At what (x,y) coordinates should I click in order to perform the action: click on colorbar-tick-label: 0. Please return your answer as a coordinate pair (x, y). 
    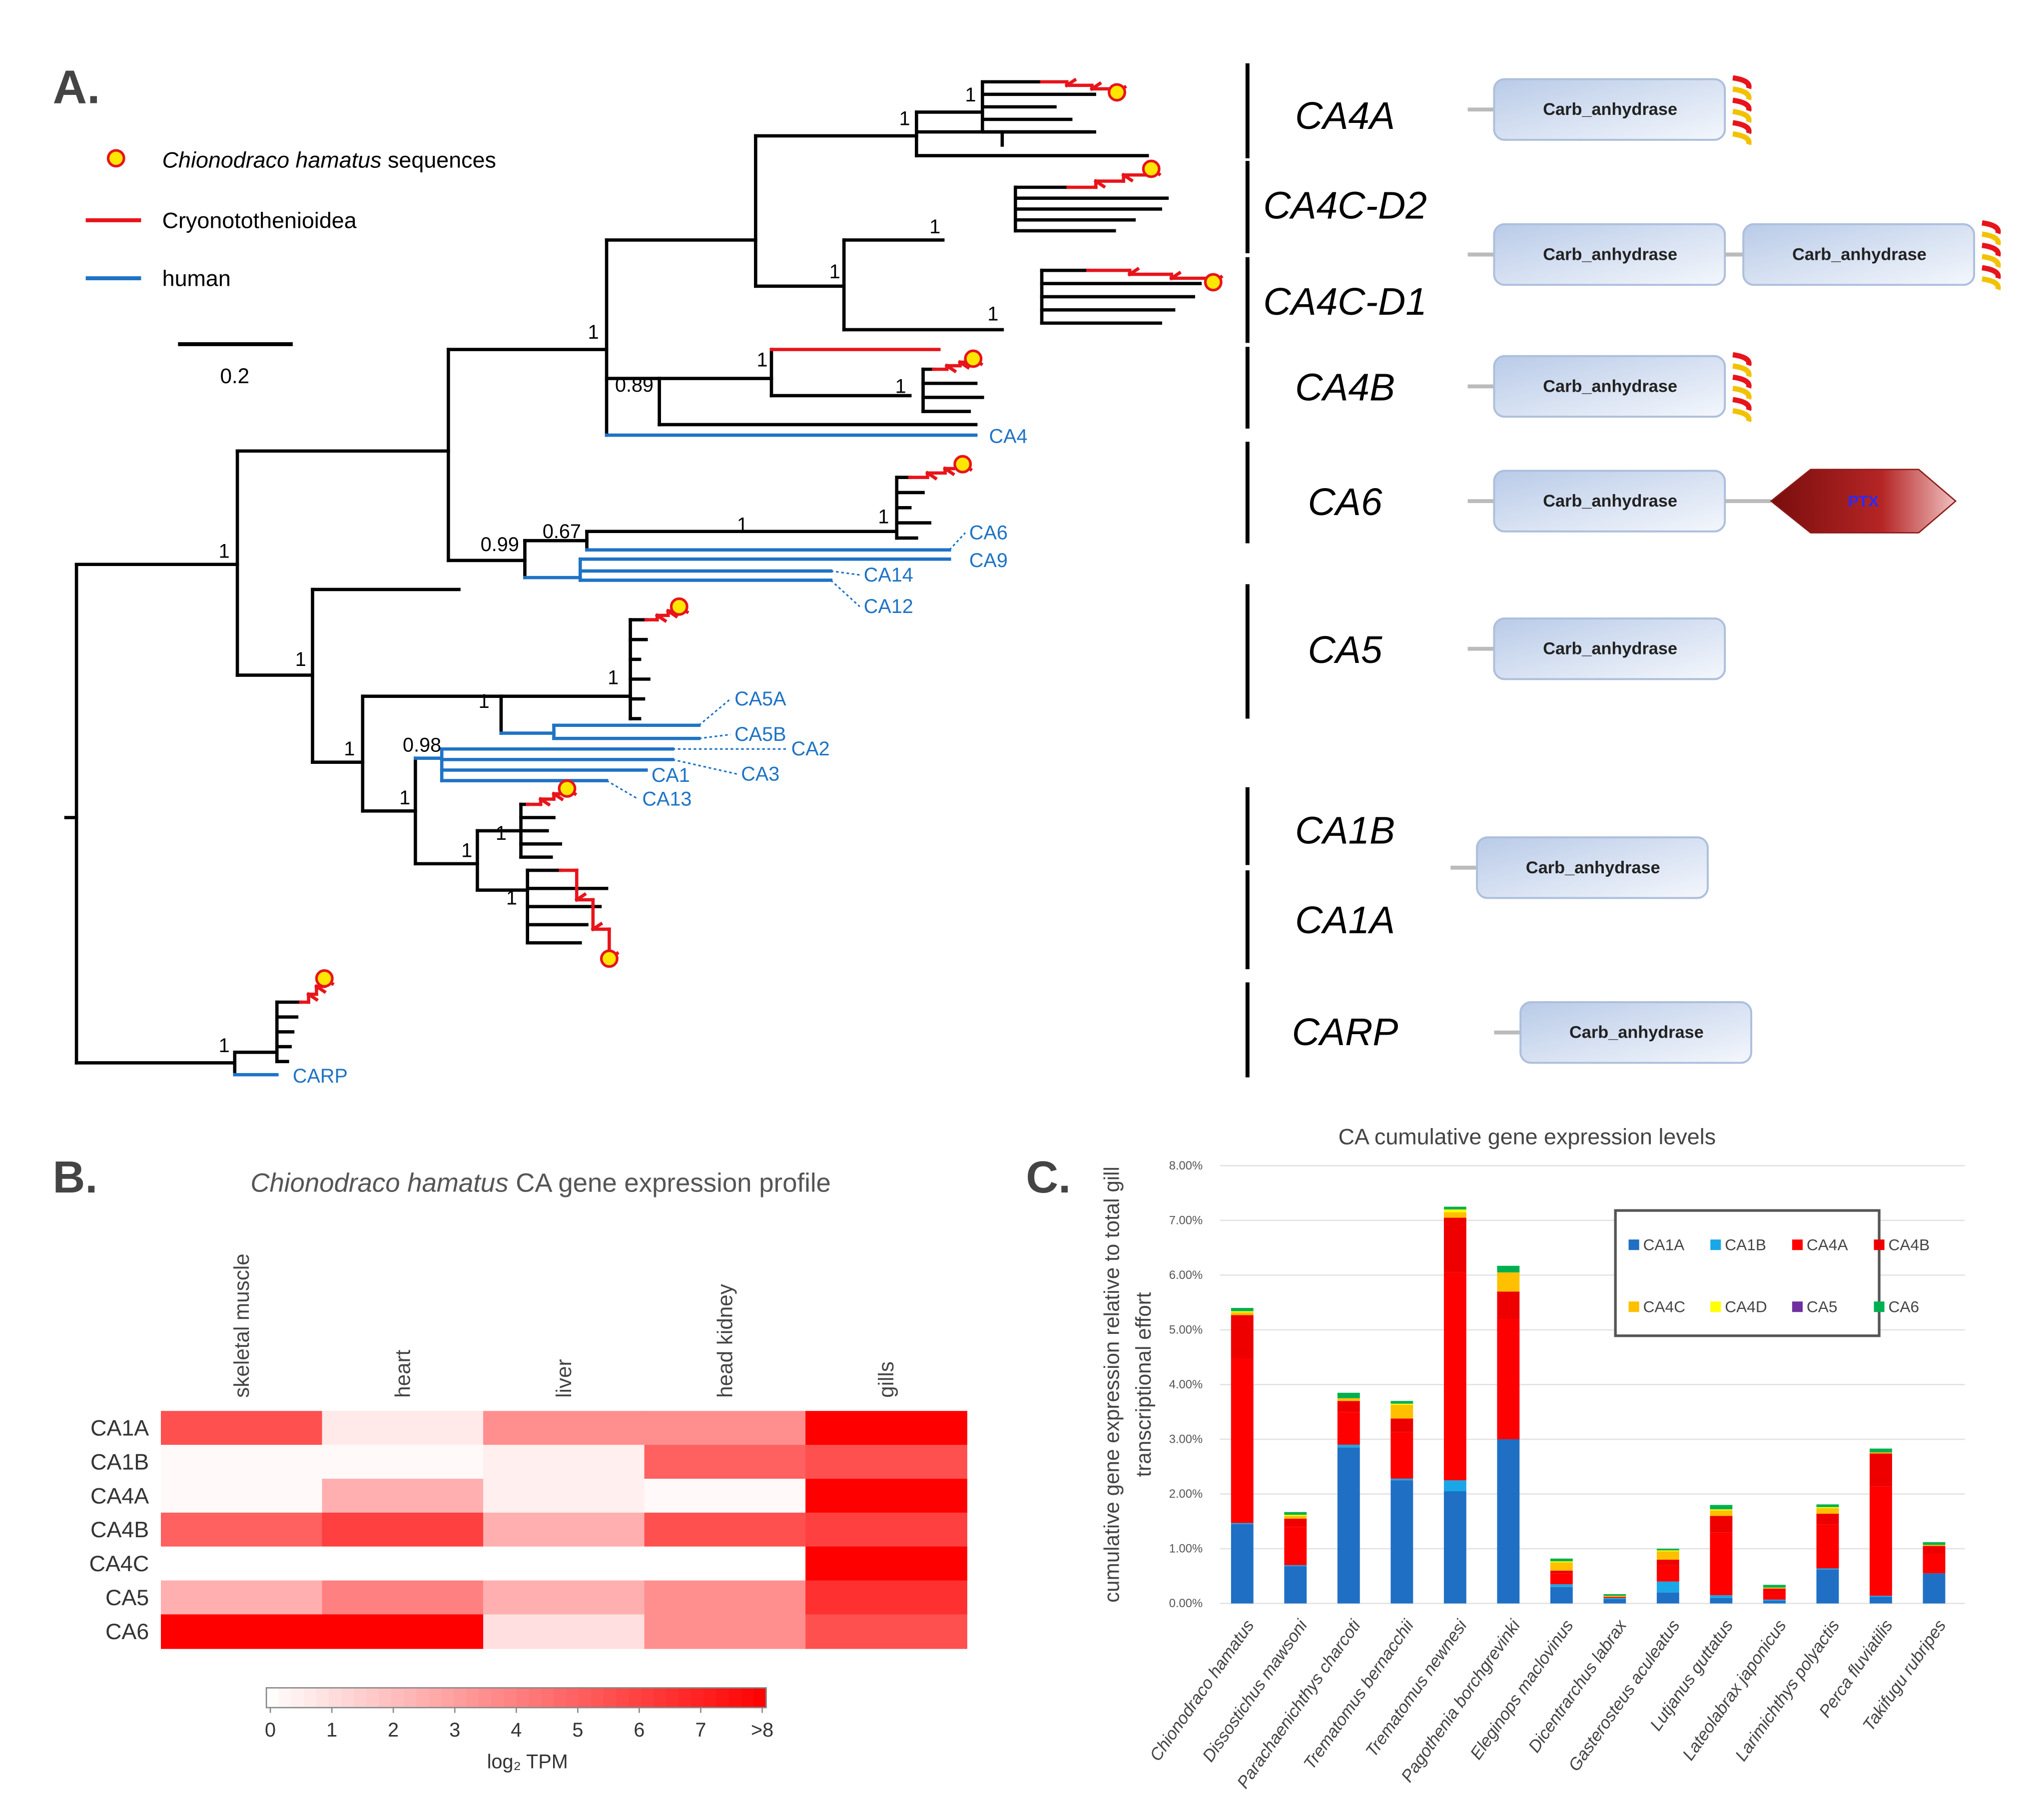
    Looking at the image, I should click on (270, 1730).